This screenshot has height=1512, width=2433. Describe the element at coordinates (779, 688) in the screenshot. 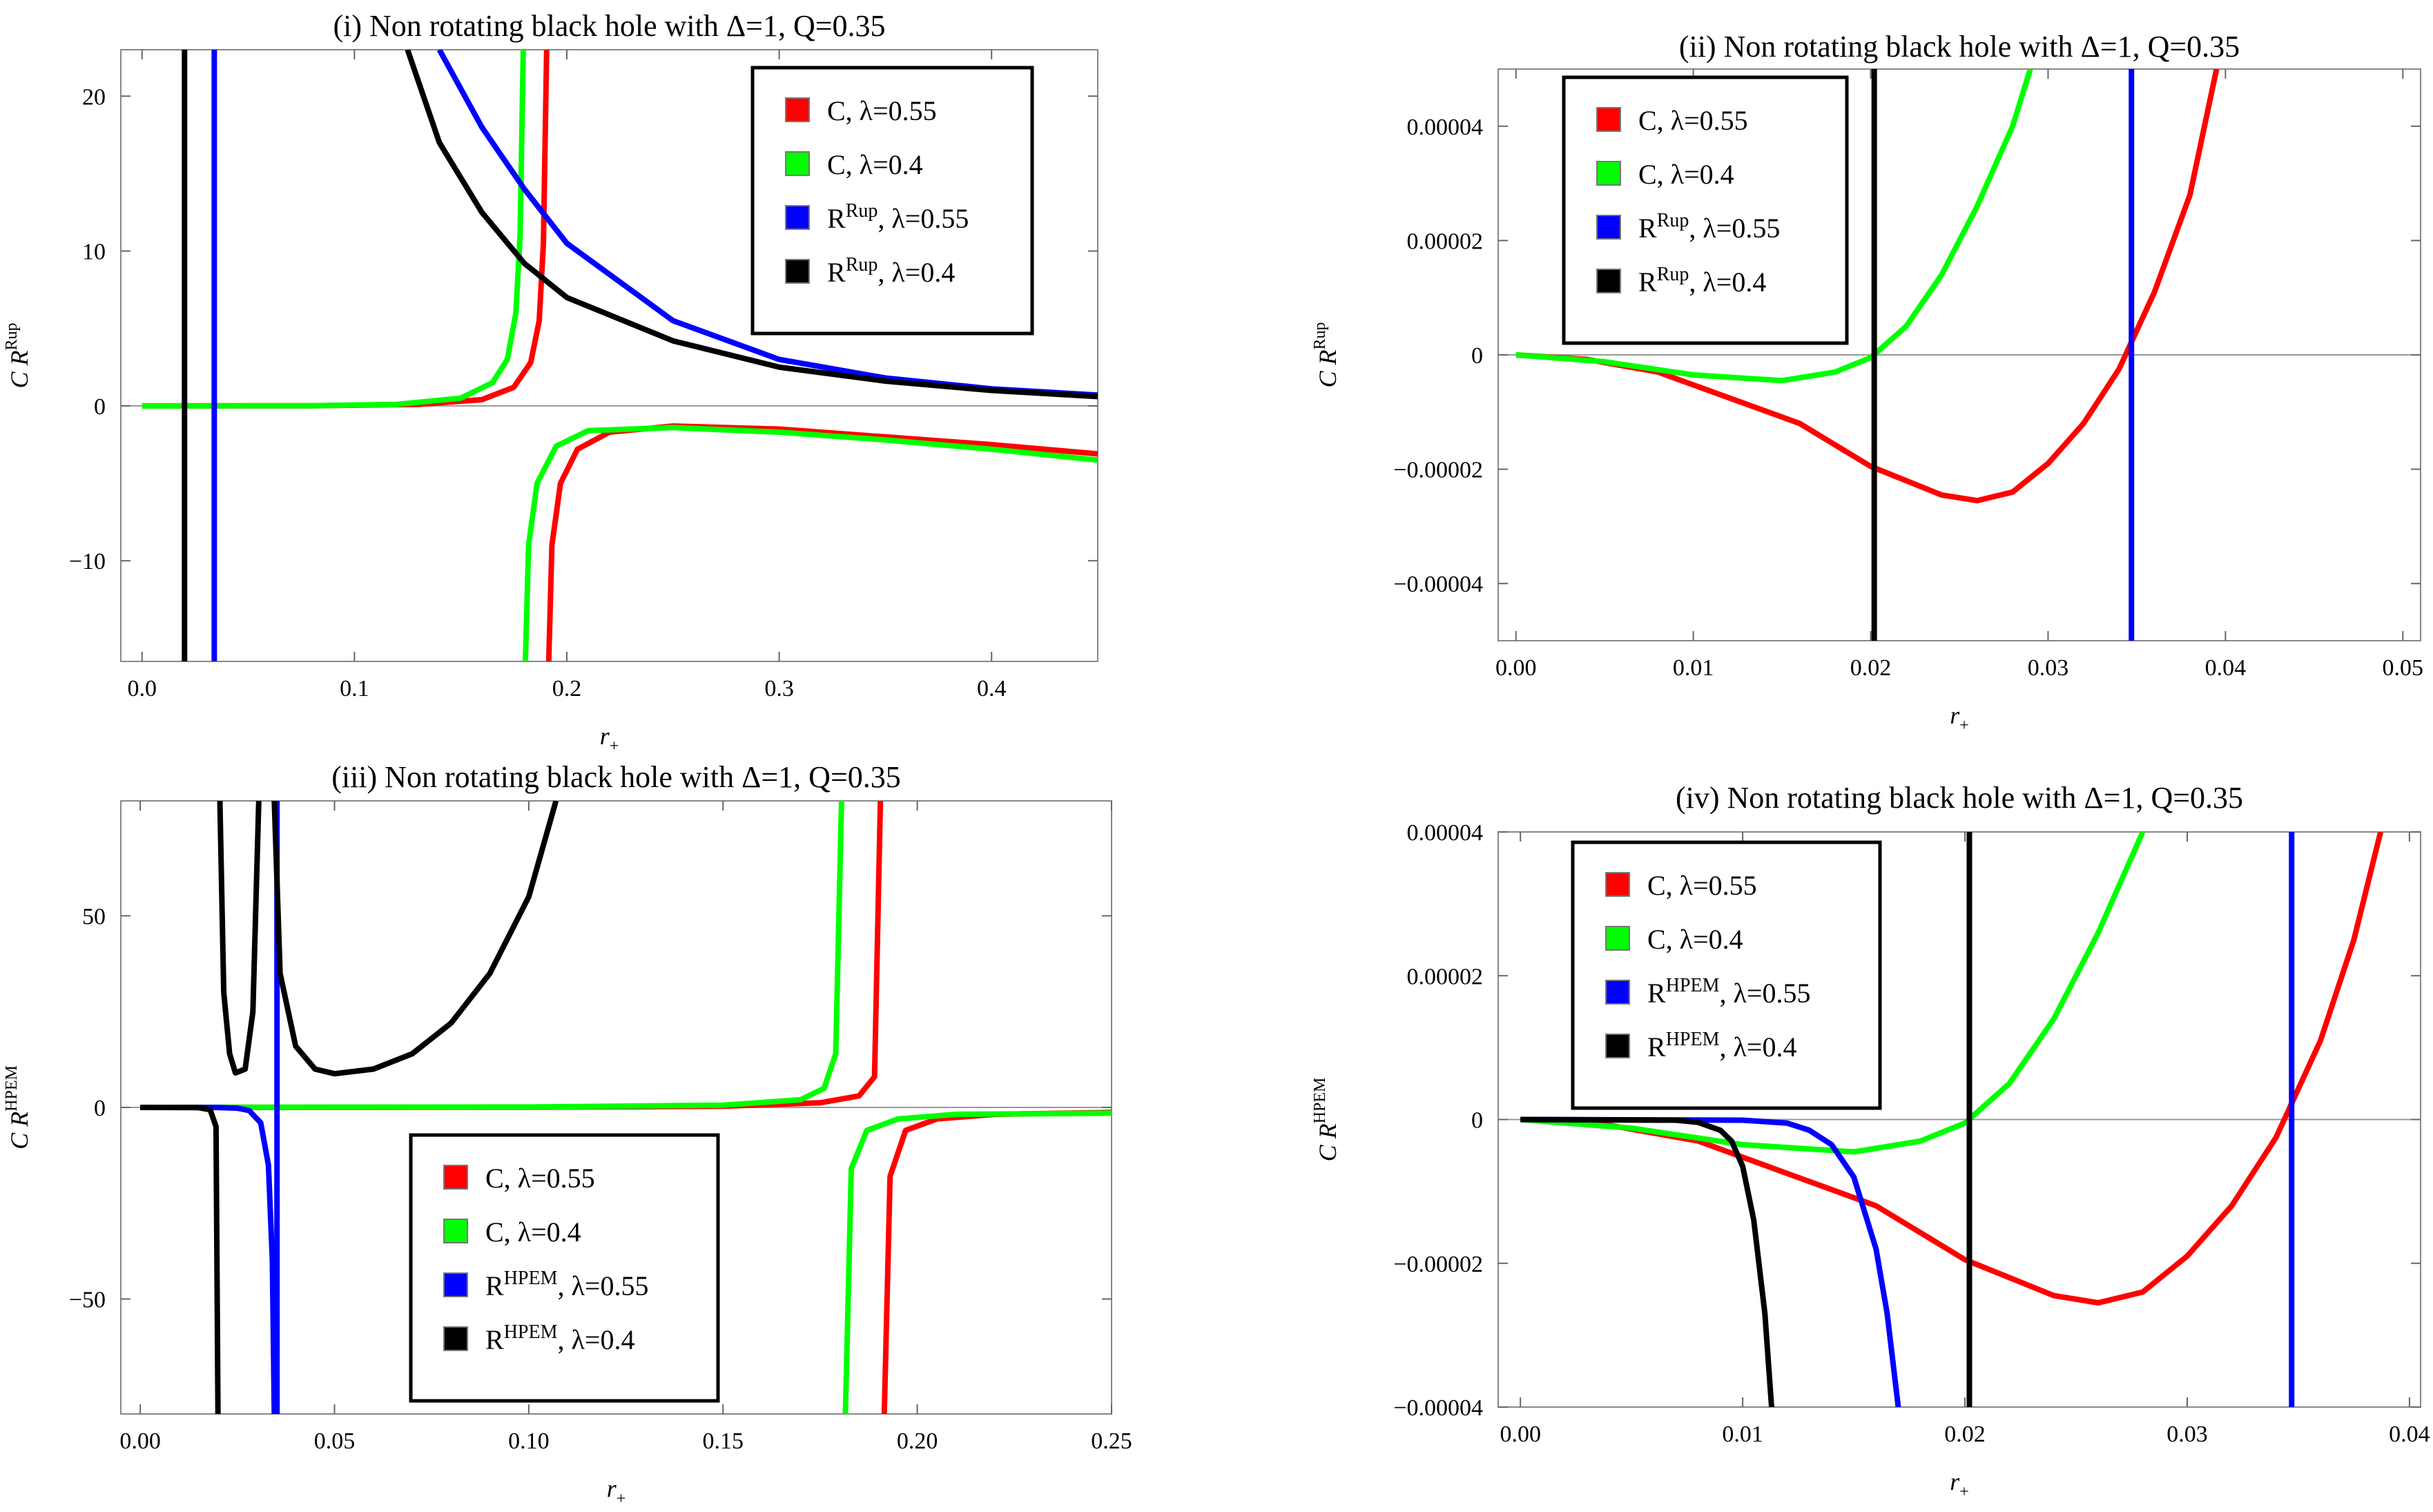

I see `x-tick-label: 0.3` at that location.